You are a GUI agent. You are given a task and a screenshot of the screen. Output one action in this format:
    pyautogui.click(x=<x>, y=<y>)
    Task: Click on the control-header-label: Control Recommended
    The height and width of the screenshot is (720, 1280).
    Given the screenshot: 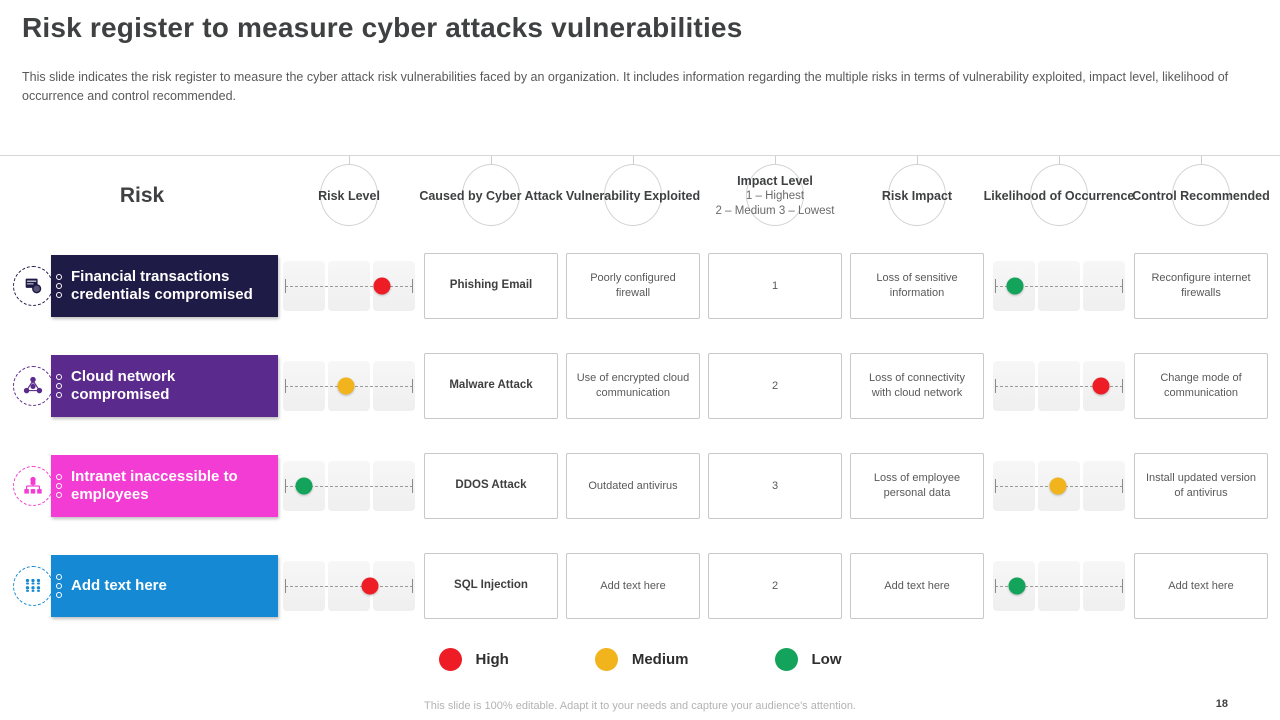 What is the action you would take?
    pyautogui.click(x=1201, y=195)
    